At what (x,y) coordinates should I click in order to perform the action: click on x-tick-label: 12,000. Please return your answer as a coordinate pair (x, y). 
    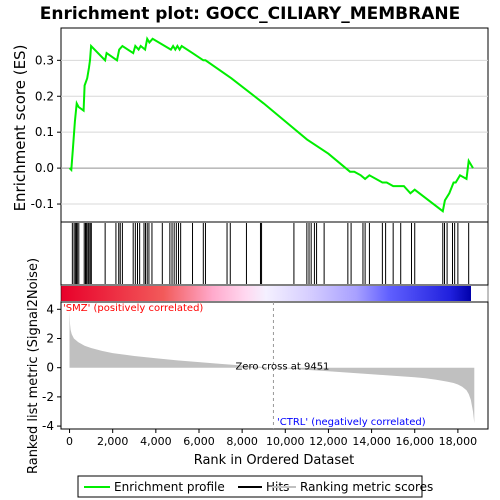
    Looking at the image, I should click on (328, 441).